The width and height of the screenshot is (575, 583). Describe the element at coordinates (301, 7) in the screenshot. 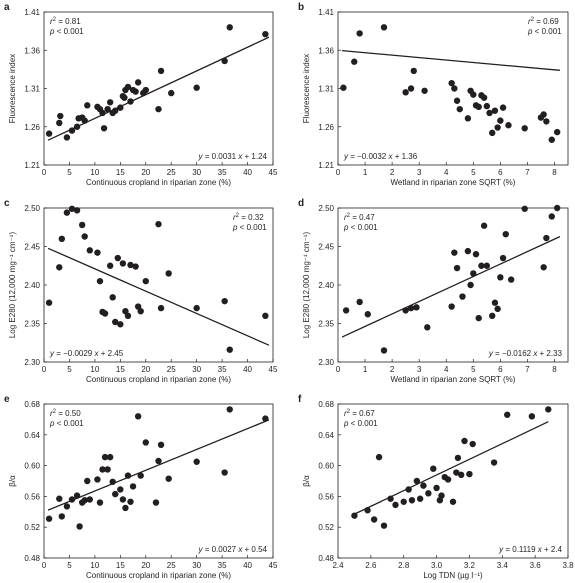

I see `panel-letter: b` at that location.